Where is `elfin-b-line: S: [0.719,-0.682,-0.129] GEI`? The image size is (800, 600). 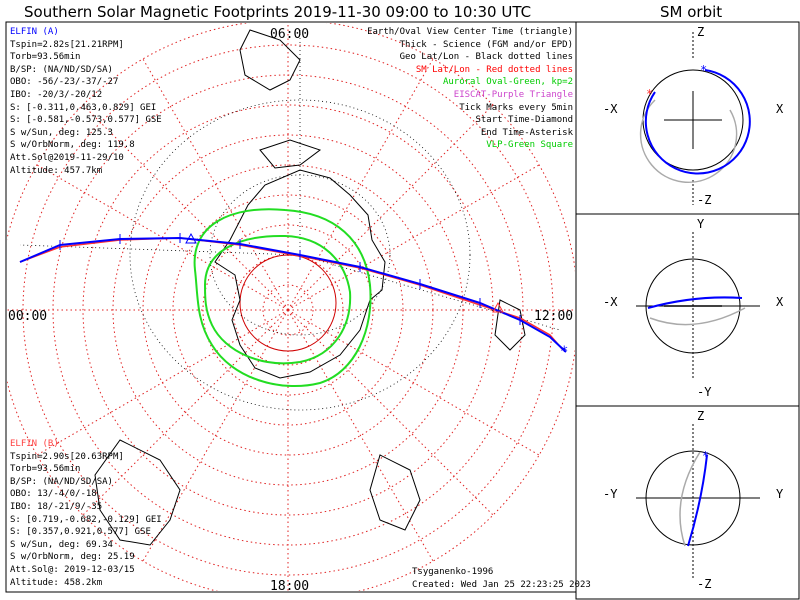
elfin-b-line: S: [0.719,-0.682,-0.129] GEI is located at coordinates (86, 519).